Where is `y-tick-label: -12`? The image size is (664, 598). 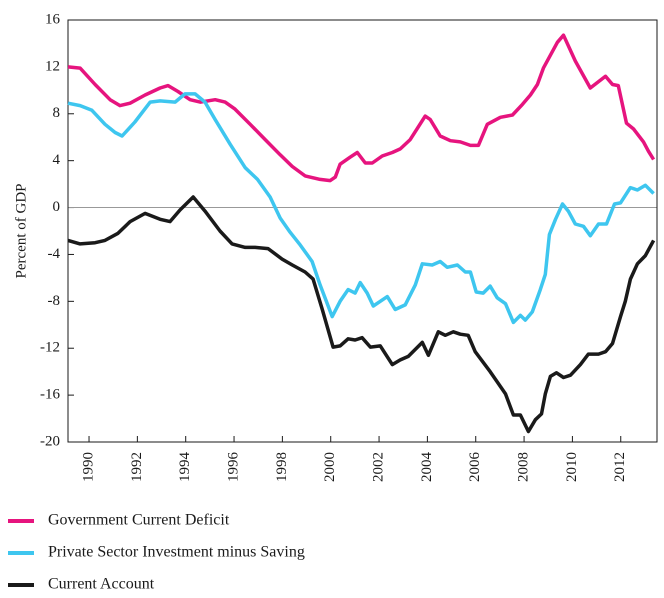
y-tick-label: -12 is located at coordinates (50, 348).